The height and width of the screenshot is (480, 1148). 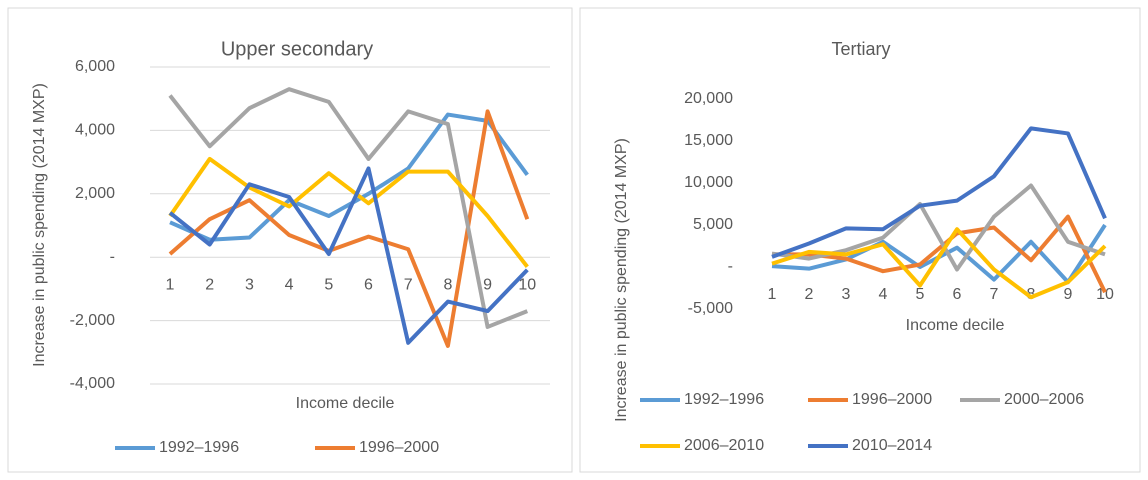 What do you see at coordinates (892, 445) in the screenshot?
I see `legend-label: 2010–2014` at bounding box center [892, 445].